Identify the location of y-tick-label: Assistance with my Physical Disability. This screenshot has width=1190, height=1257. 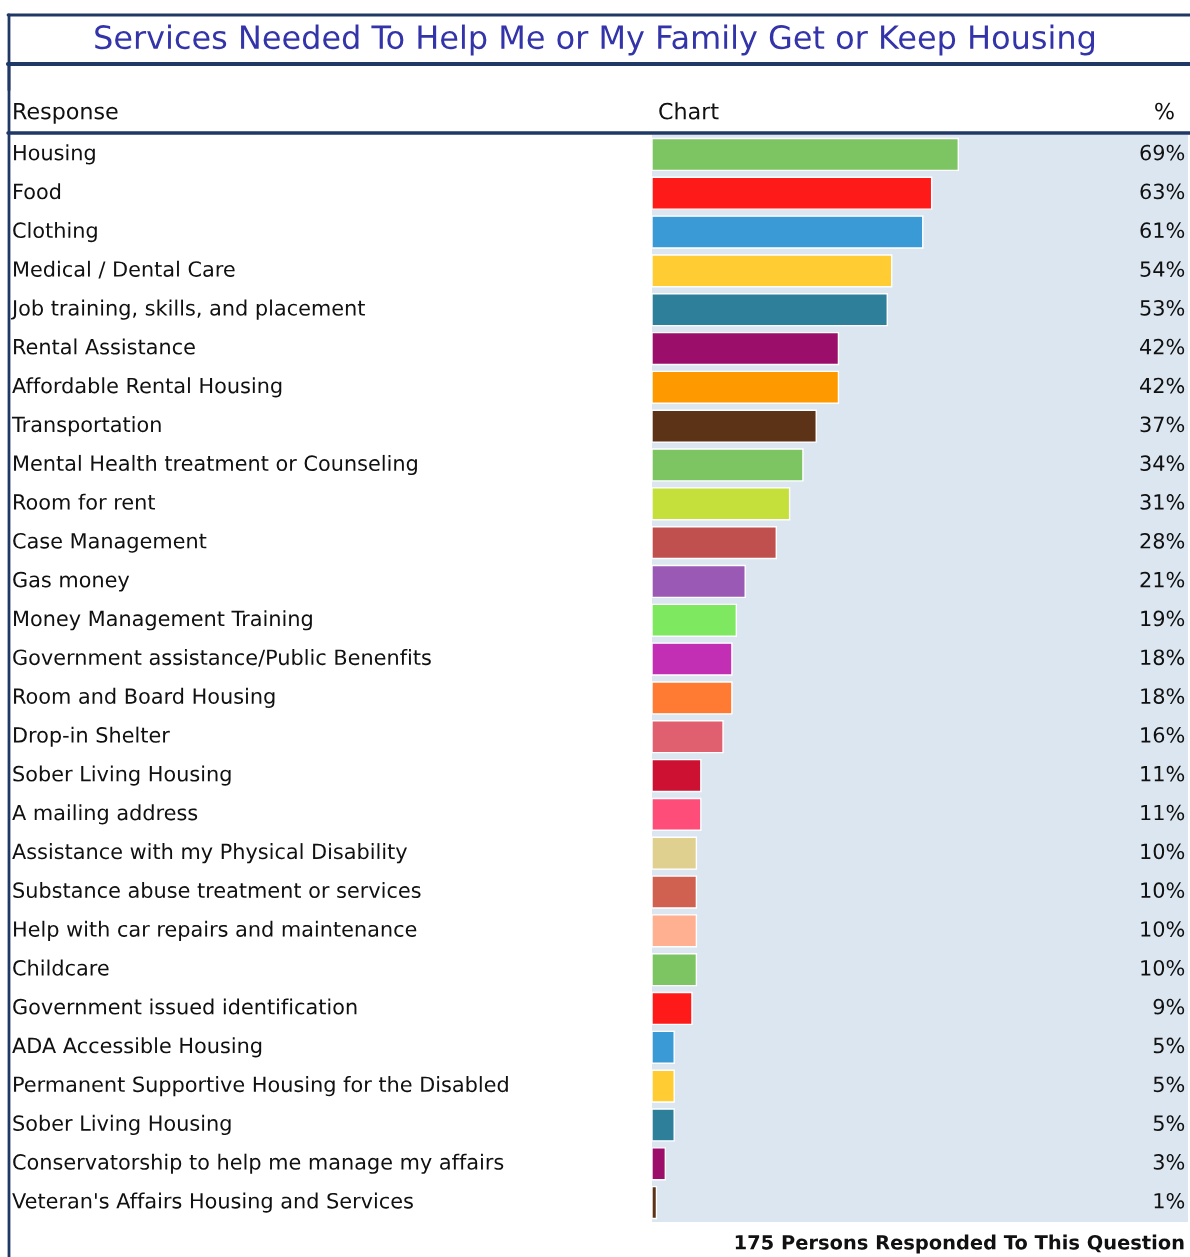
(209, 853).